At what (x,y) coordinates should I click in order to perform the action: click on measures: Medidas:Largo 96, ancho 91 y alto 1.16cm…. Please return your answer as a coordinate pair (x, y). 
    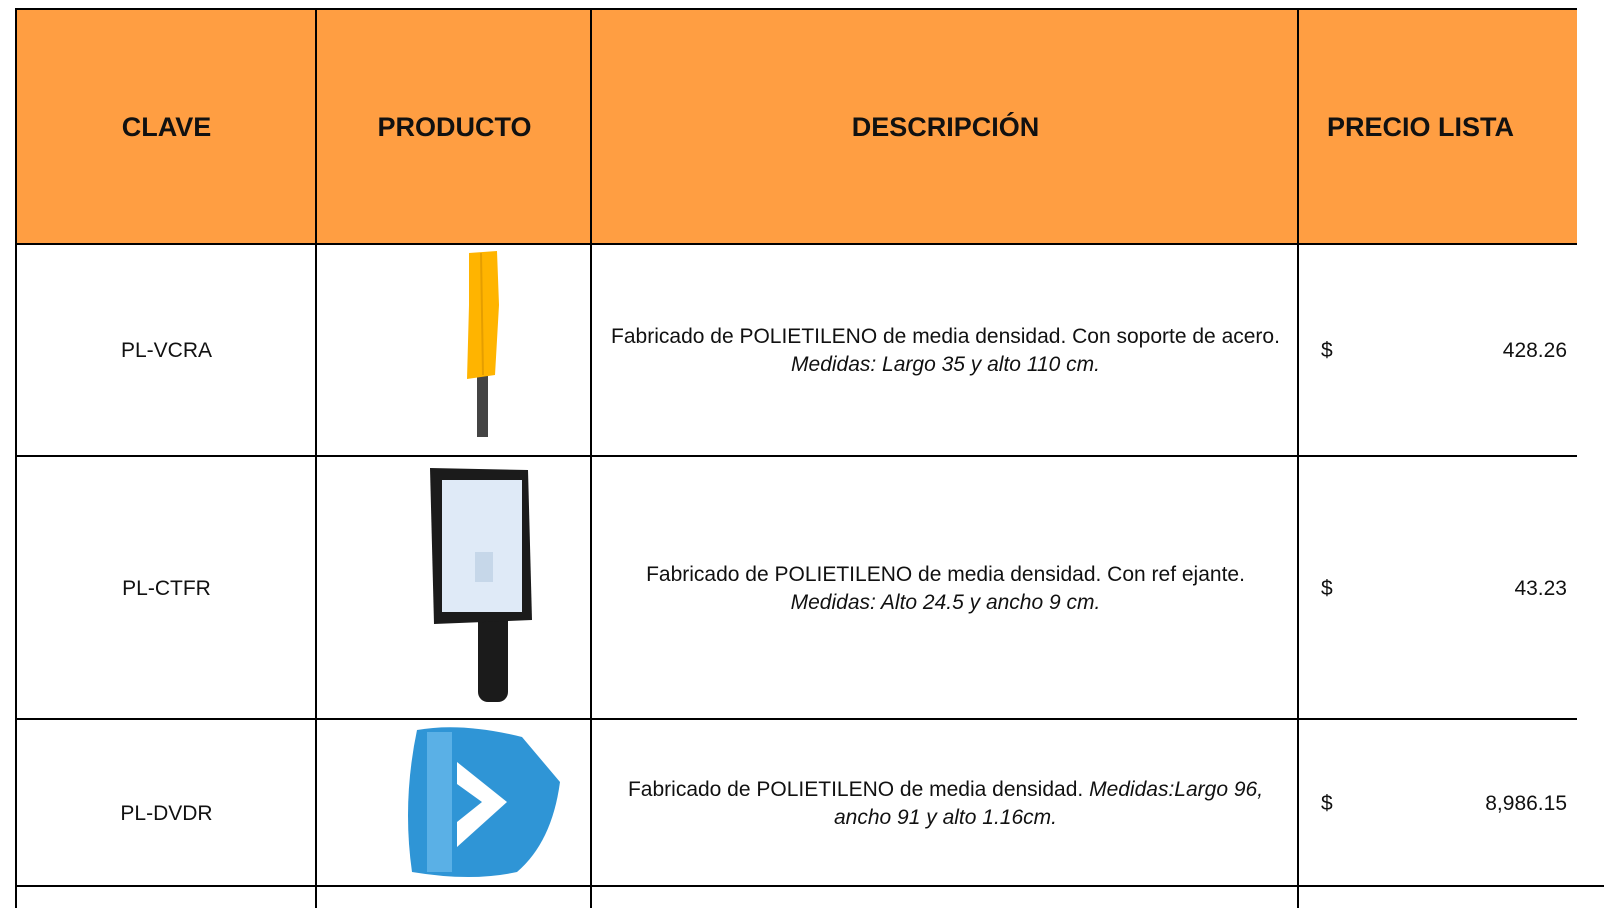
    Looking at the image, I should click on (1049, 803).